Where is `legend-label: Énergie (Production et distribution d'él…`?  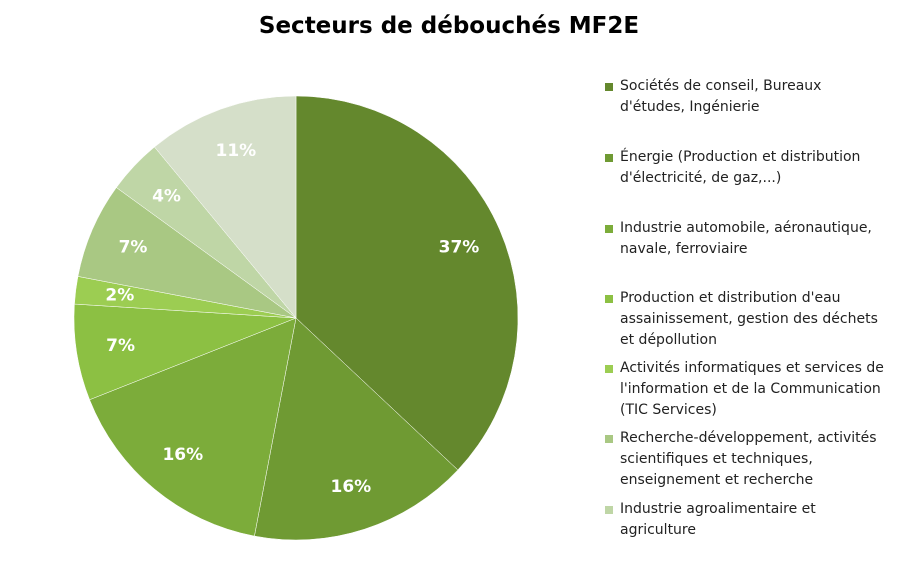
legend-label: Énergie (Production et distribution d'él… is located at coordinates (740, 167).